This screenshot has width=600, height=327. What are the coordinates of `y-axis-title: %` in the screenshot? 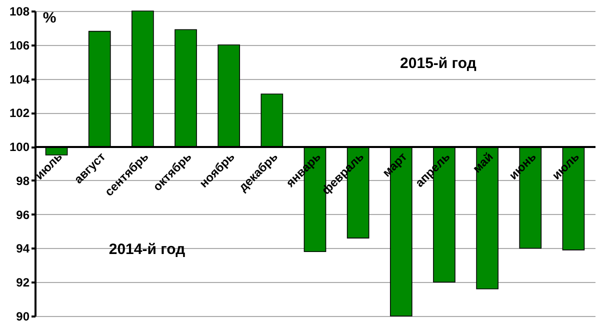 It's located at (49, 18).